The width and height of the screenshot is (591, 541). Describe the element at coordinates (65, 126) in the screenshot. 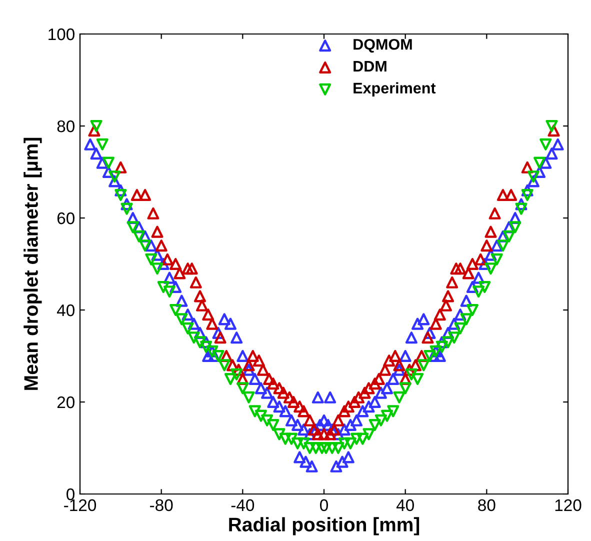

I see `y-tick-label: 80` at that location.